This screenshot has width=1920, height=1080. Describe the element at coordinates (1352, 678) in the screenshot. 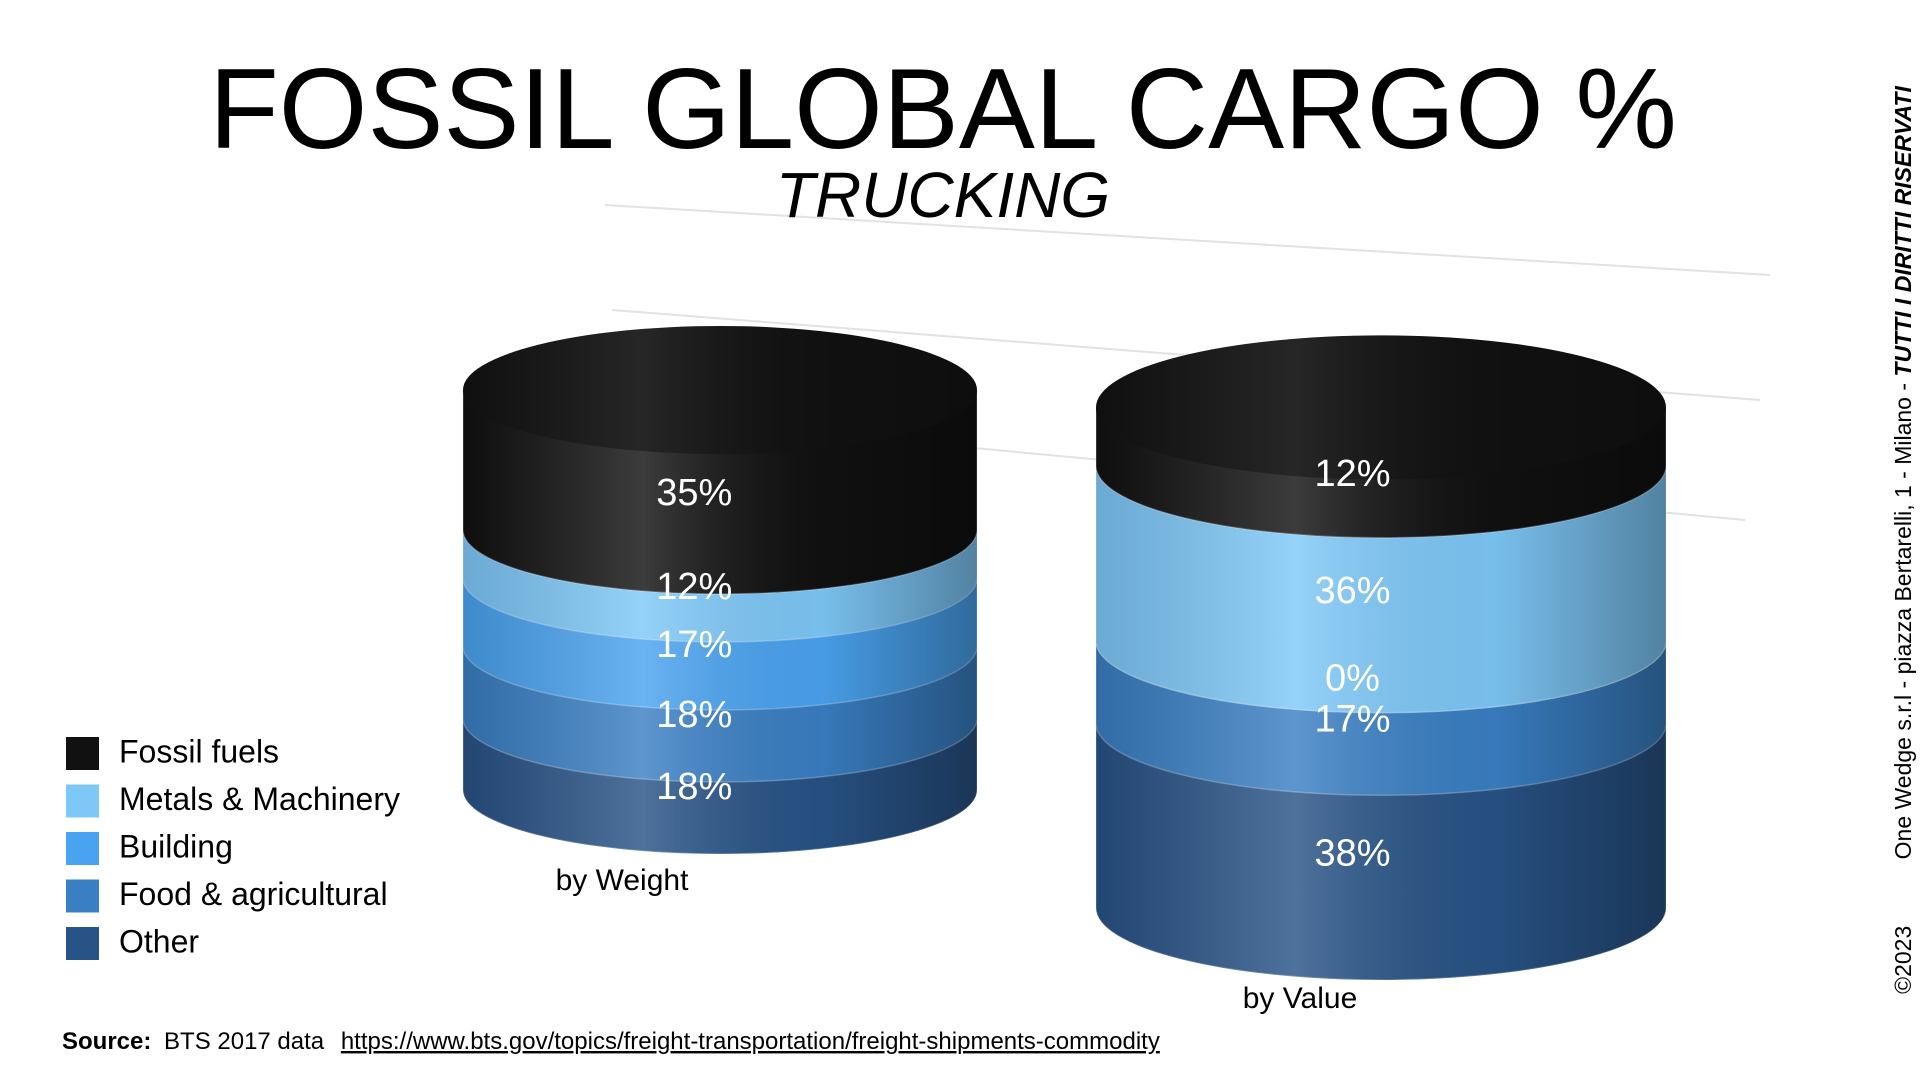

I see `value-label: 0%` at that location.